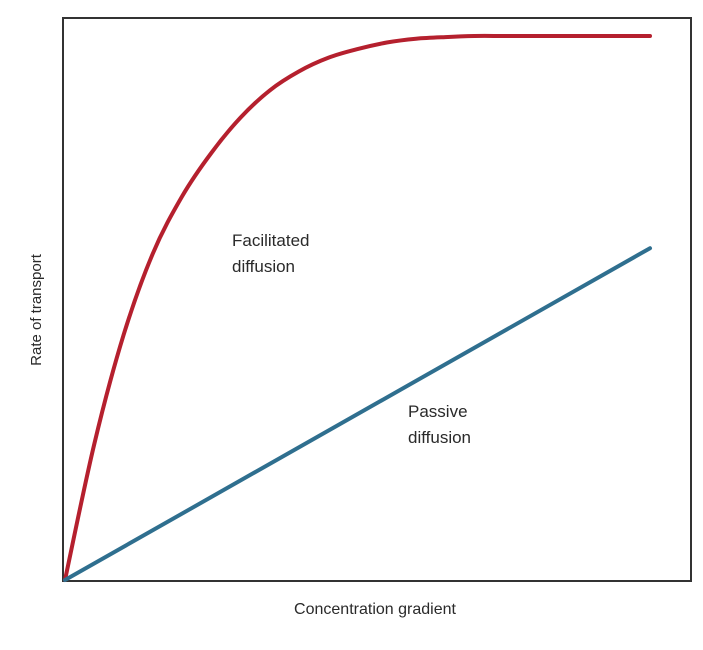 This screenshot has width=703, height=650. I want to click on y-axis-label: Rate of transport, so click(36, 309).